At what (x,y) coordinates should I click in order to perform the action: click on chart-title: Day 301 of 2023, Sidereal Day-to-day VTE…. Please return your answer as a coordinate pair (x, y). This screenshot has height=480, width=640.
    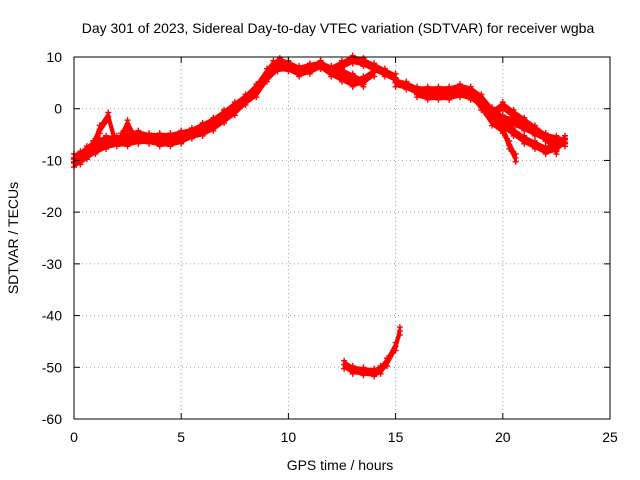
    Looking at the image, I should click on (338, 28).